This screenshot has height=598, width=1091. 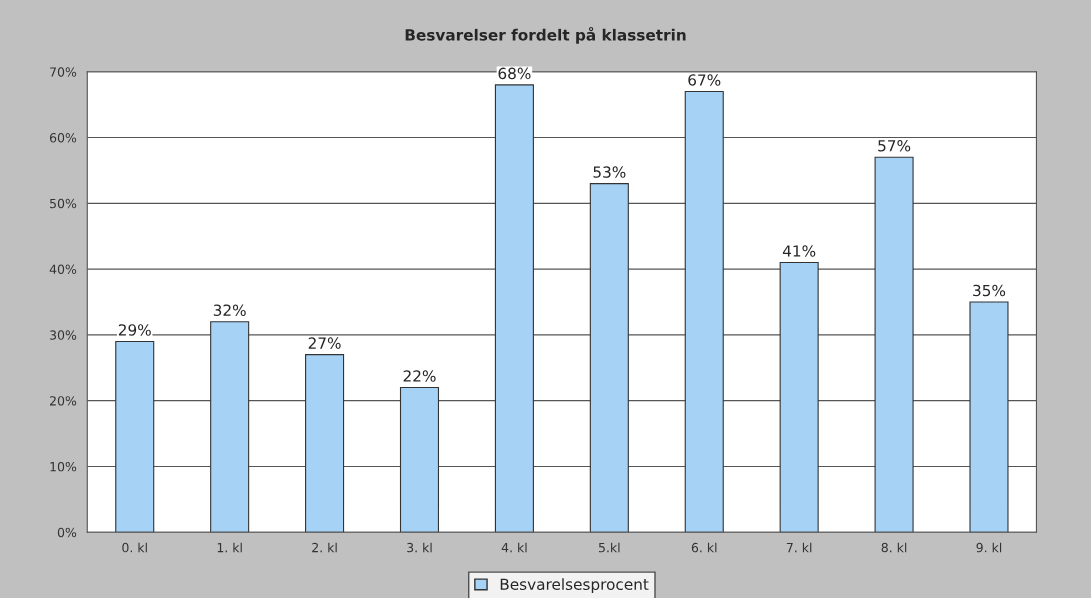 What do you see at coordinates (799, 251) in the screenshot?
I see `data-label: 41%` at bounding box center [799, 251].